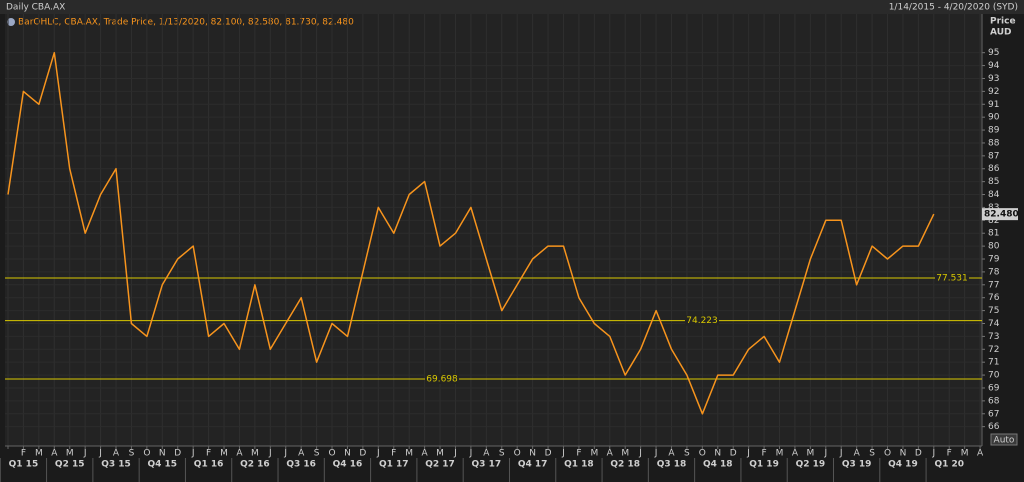  Describe the element at coordinates (672, 465) in the screenshot. I see `quarter-label: Q3 18` at that location.